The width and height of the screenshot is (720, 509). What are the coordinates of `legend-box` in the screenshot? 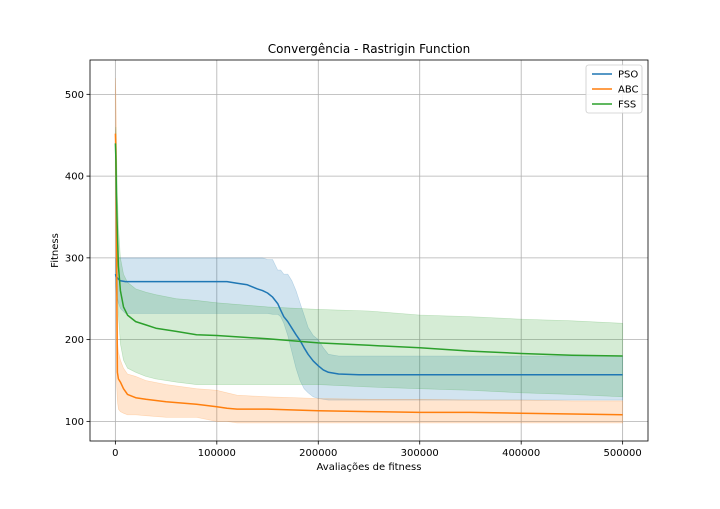 It's located at (614, 89).